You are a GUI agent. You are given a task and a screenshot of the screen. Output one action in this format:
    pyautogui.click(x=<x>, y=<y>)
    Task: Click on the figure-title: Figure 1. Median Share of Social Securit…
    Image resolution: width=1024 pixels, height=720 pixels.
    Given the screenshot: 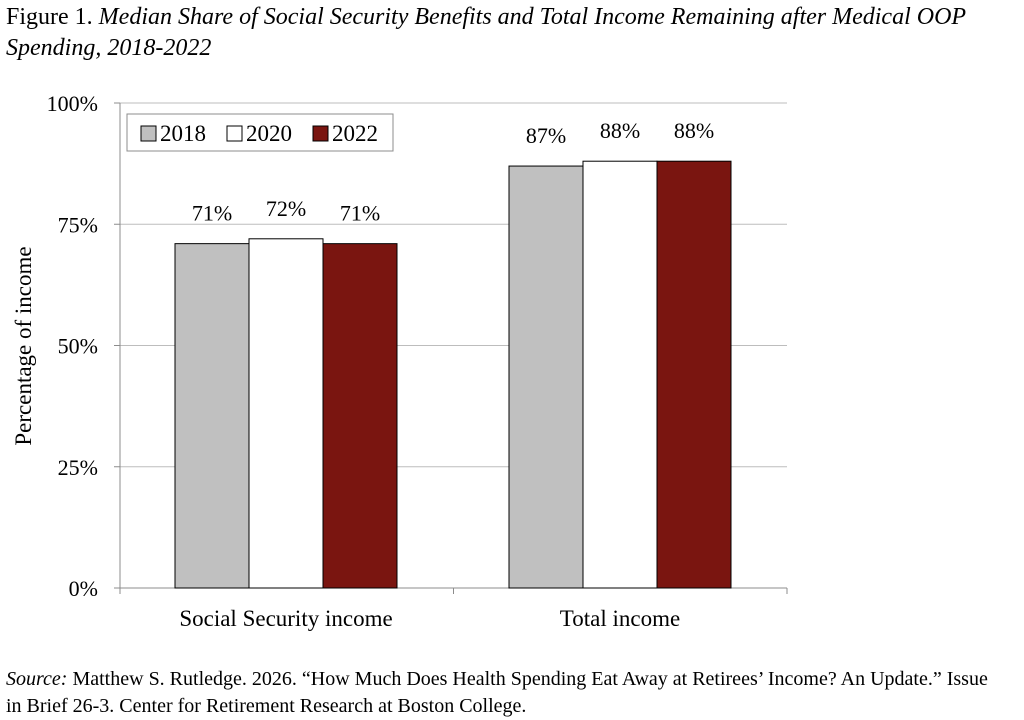 What is the action you would take?
    pyautogui.click(x=506, y=33)
    